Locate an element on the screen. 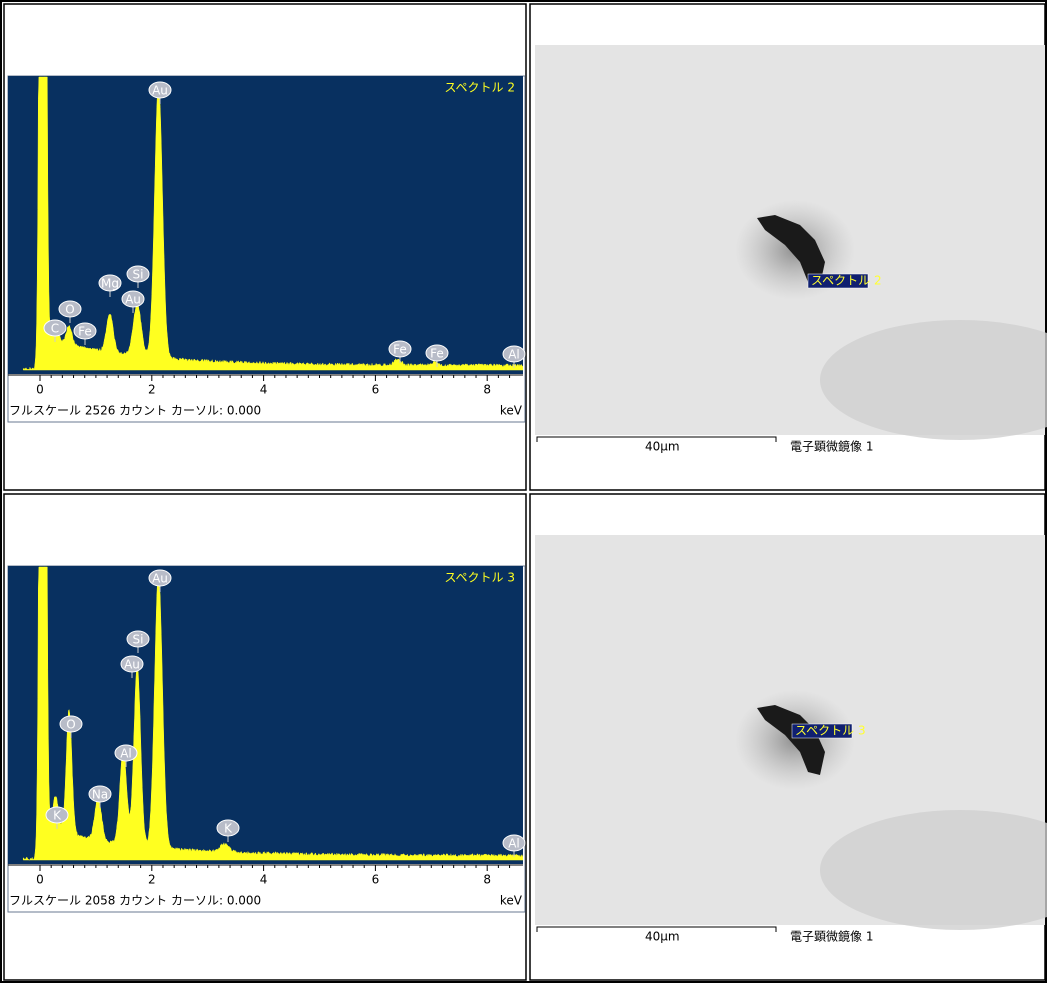  element-label: C is located at coordinates (55, 329).